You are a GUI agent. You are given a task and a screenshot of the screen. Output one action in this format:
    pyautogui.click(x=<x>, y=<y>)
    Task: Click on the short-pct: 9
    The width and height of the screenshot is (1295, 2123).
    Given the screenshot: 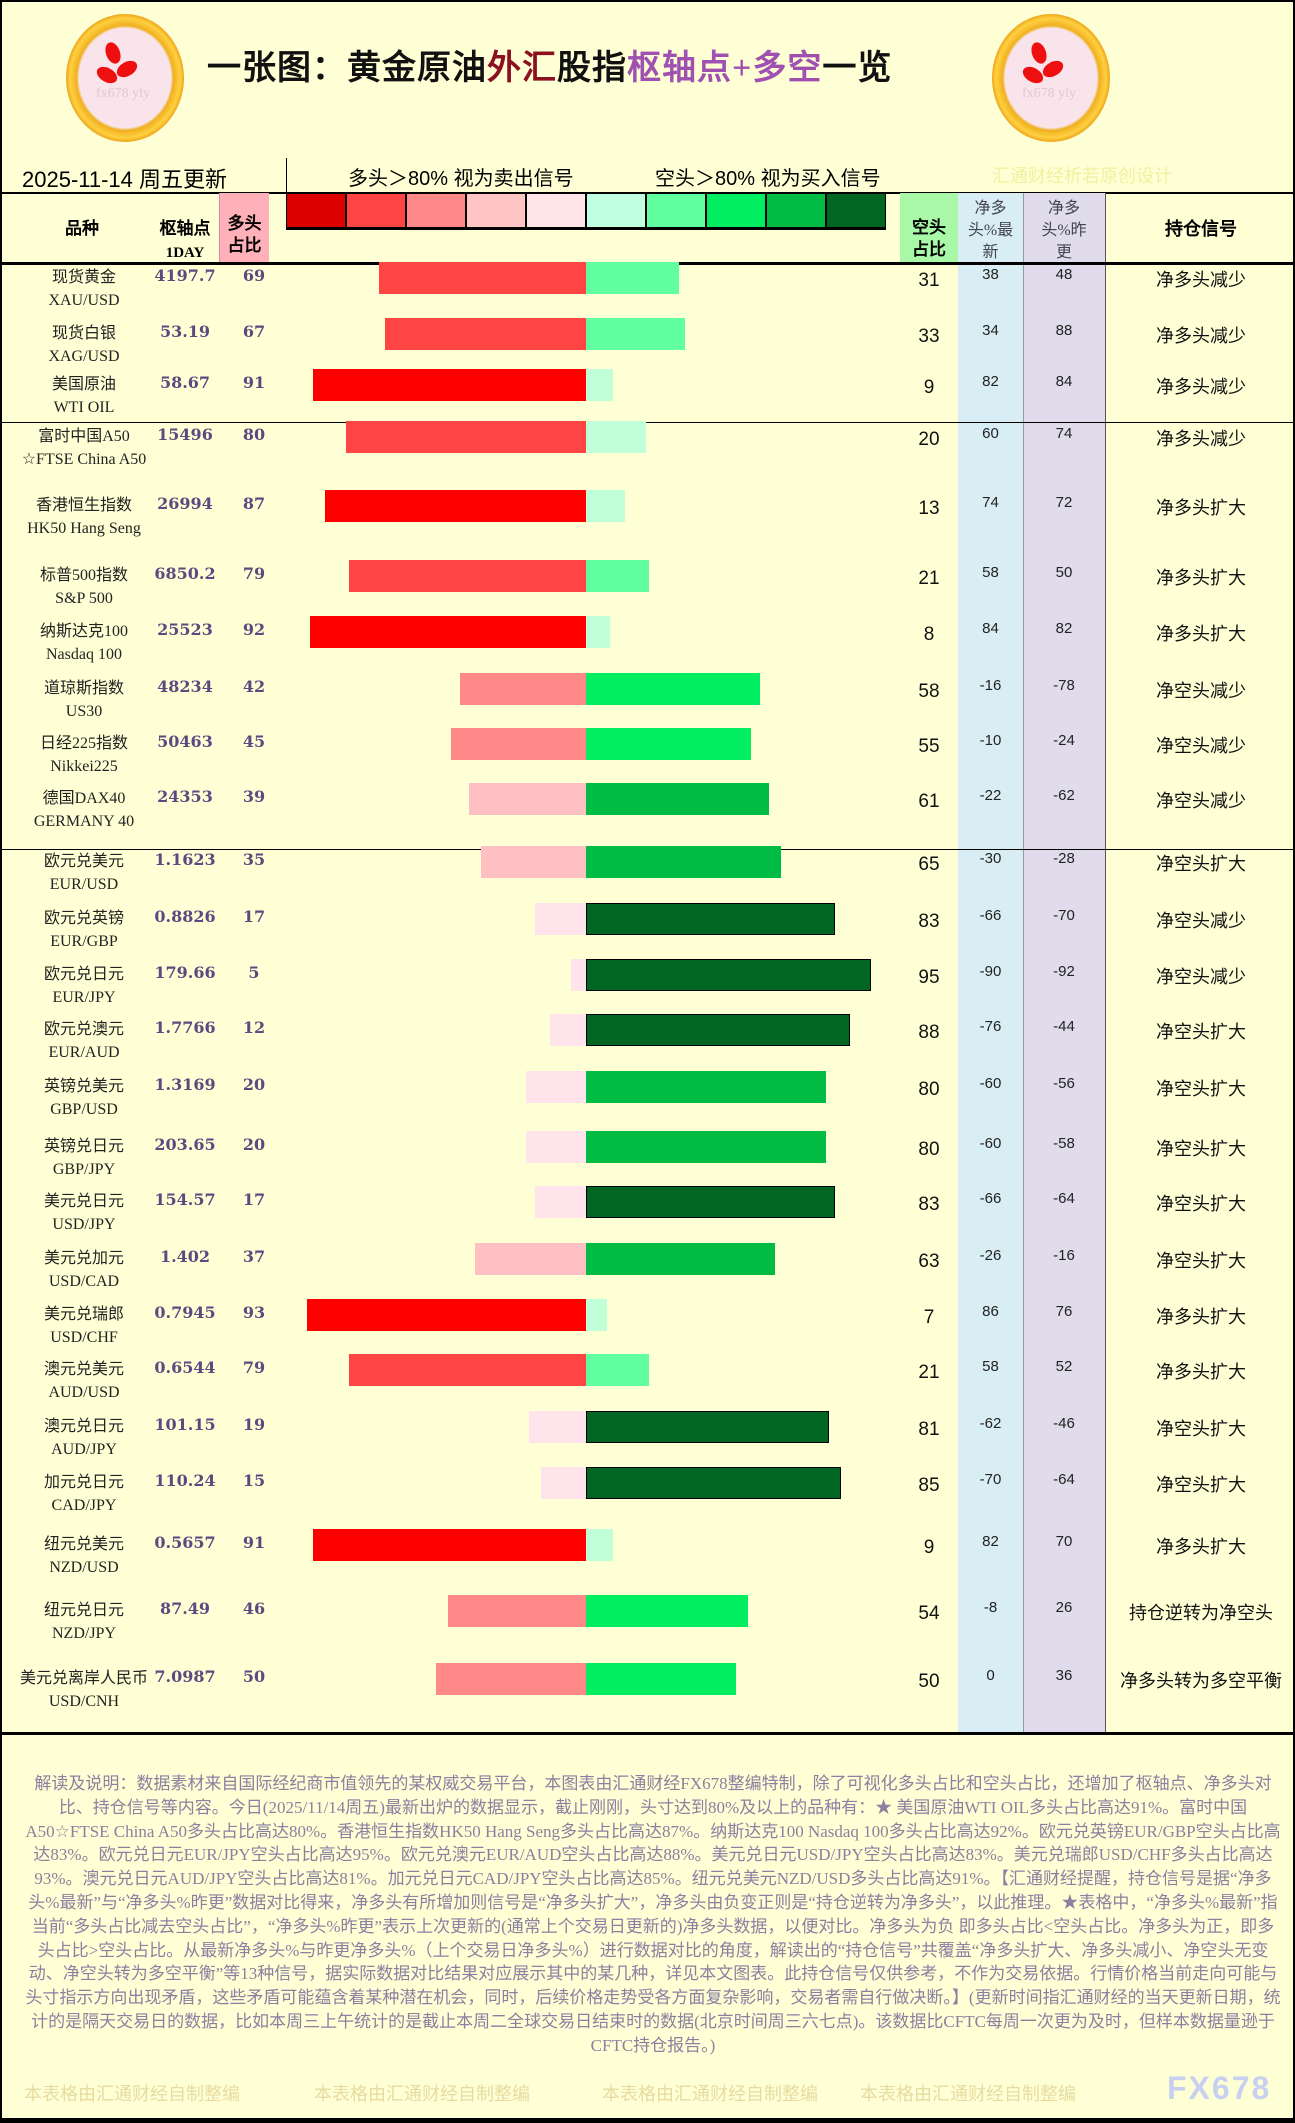 What is the action you would take?
    pyautogui.click(x=929, y=1547)
    